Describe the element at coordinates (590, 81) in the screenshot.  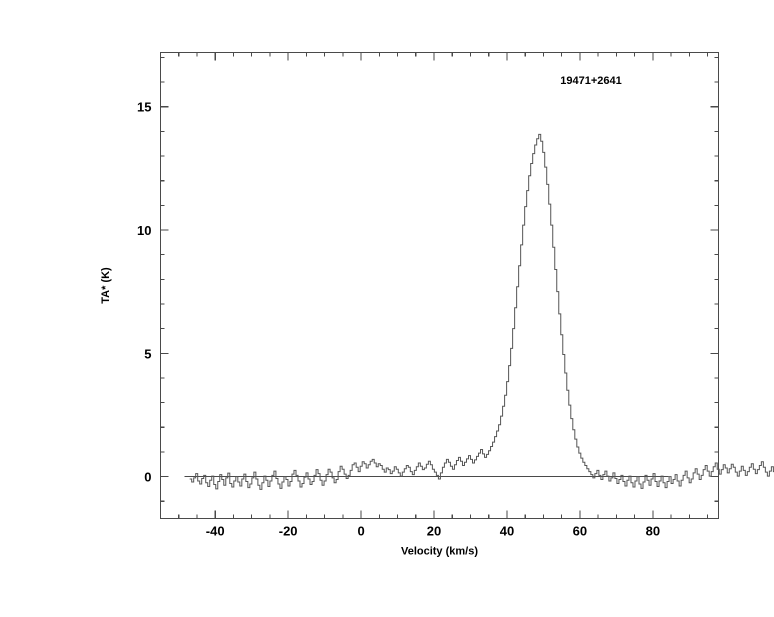
I see `plot-title: 19471+2641` at that location.